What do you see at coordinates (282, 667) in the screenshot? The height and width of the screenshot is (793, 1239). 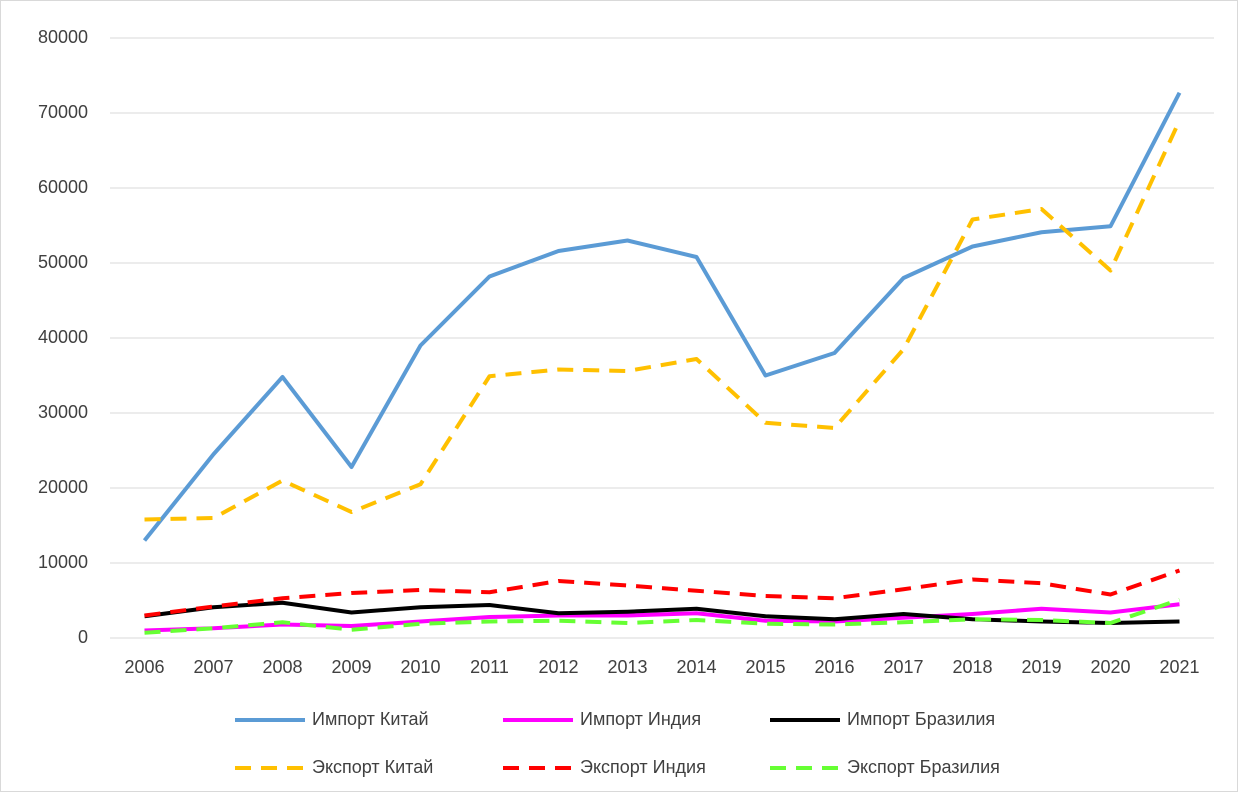 I see `x-tick-label: 2008` at bounding box center [282, 667].